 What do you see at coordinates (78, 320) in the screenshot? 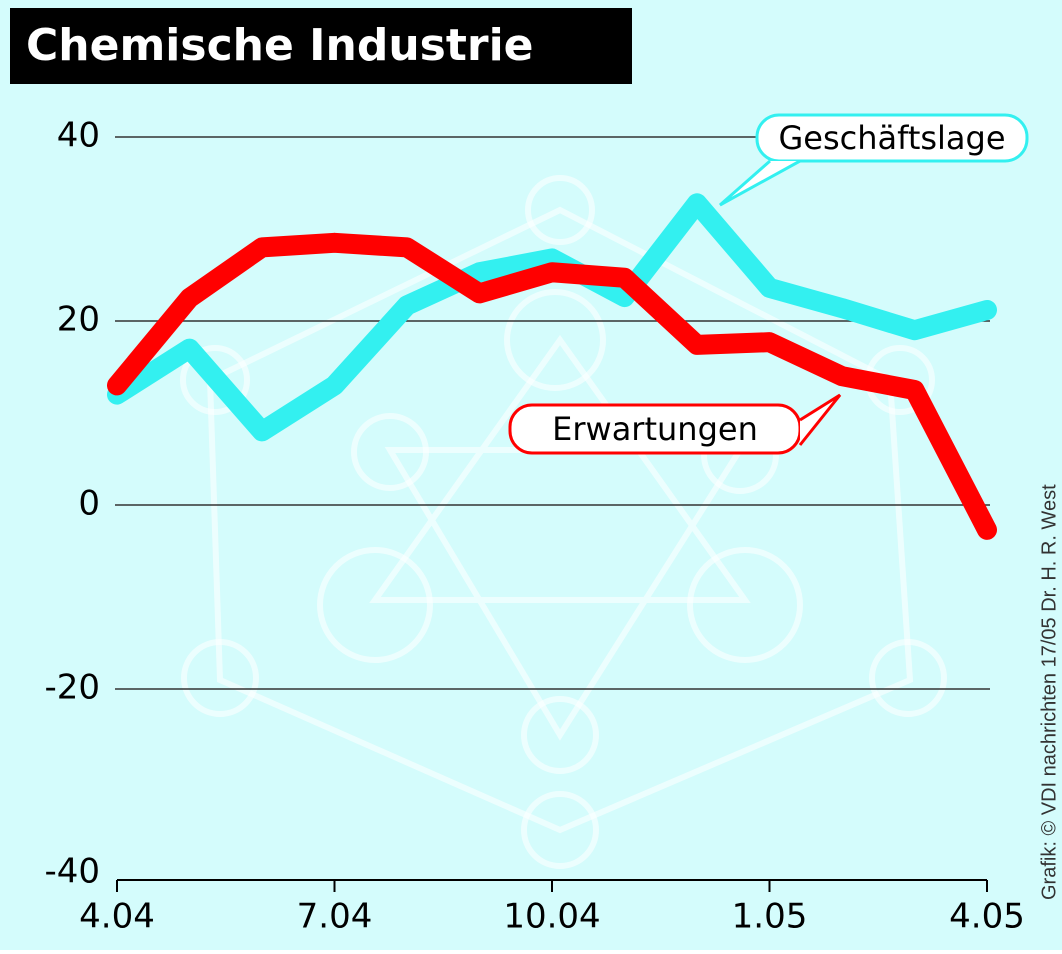
I see `y-tick-label: 20` at bounding box center [78, 320].